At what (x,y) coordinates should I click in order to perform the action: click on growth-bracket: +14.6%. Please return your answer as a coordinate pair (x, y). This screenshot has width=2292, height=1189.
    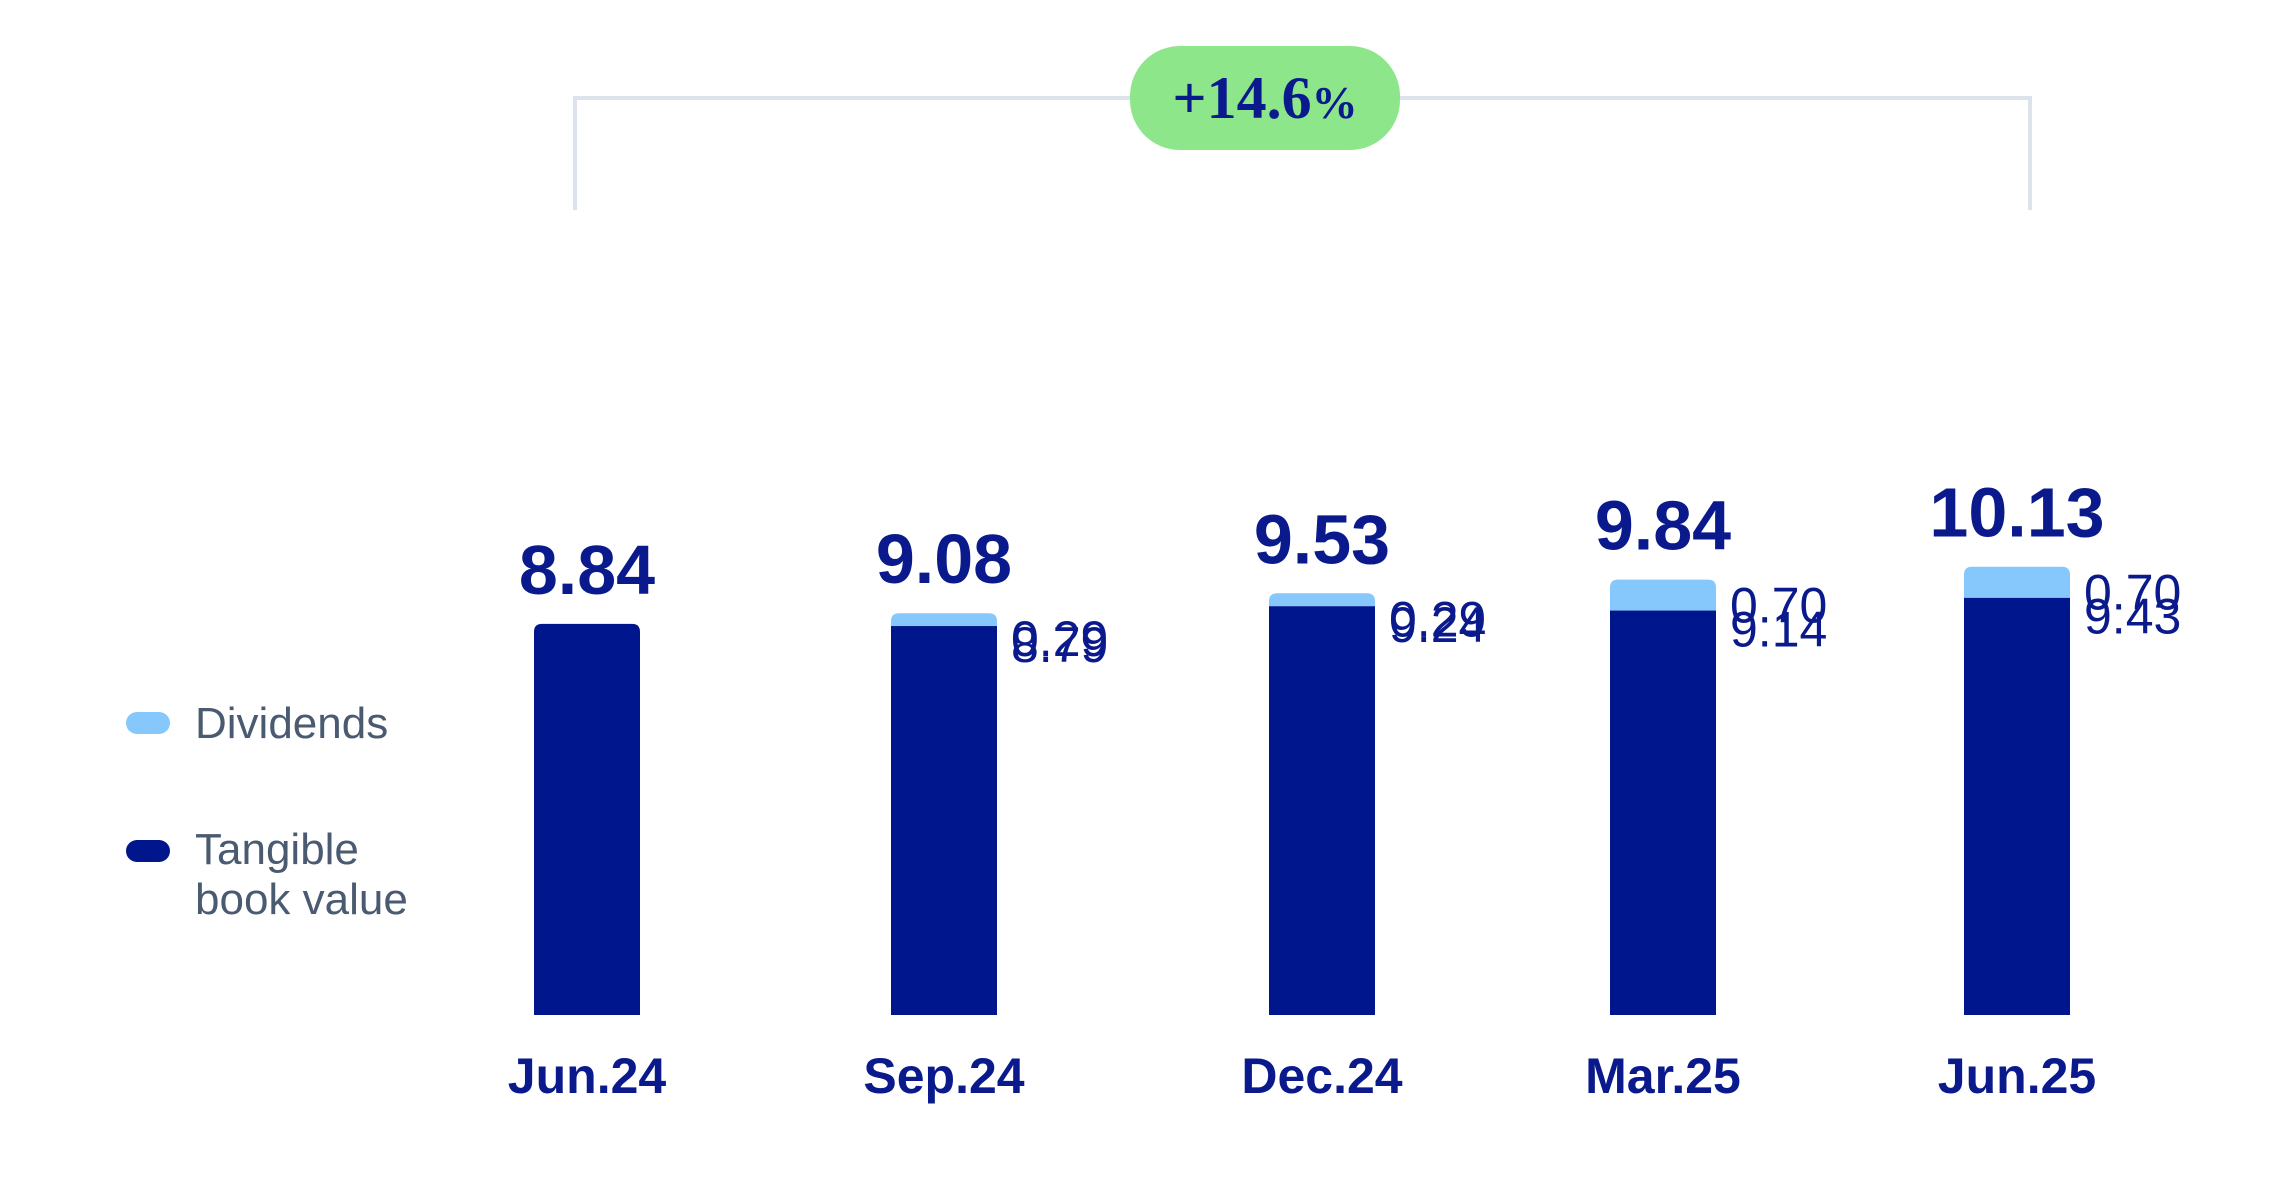
    Looking at the image, I should click on (1302, 128).